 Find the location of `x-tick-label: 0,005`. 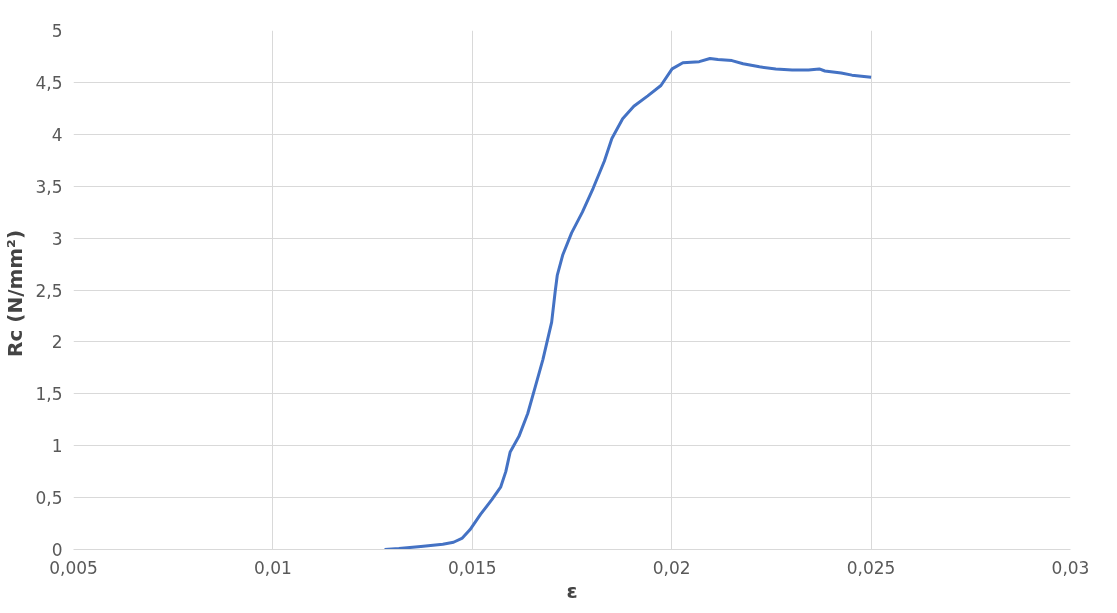

x-tick-label: 0,005 is located at coordinates (73, 567).